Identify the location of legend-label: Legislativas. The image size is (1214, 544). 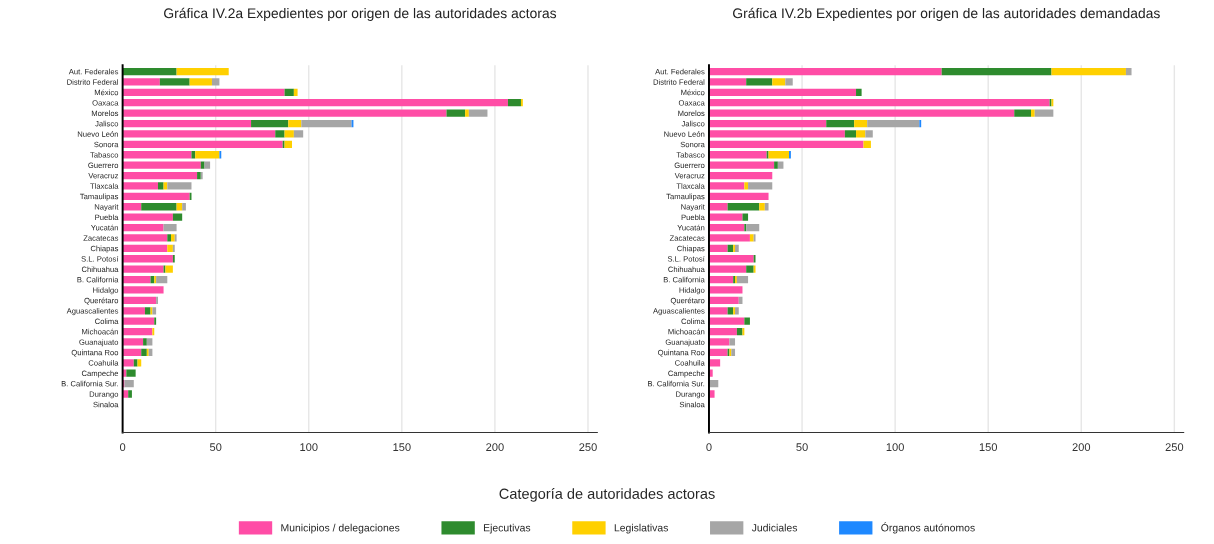
(641, 528).